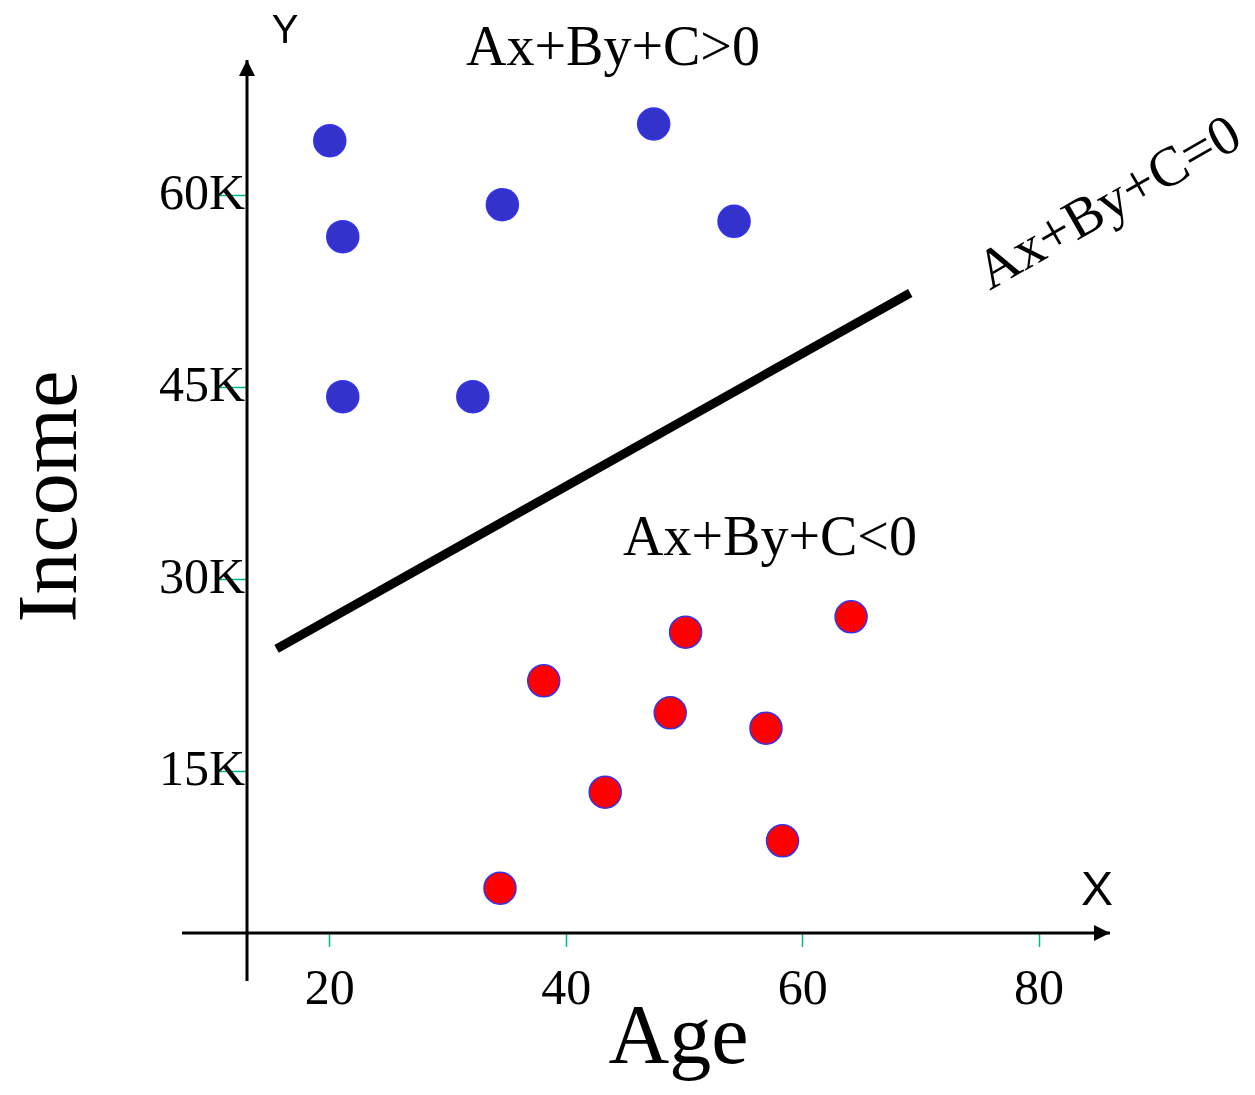 Image resolution: width=1255 pixels, height=1095 pixels. I want to click on annotation: X, so click(1097, 889).